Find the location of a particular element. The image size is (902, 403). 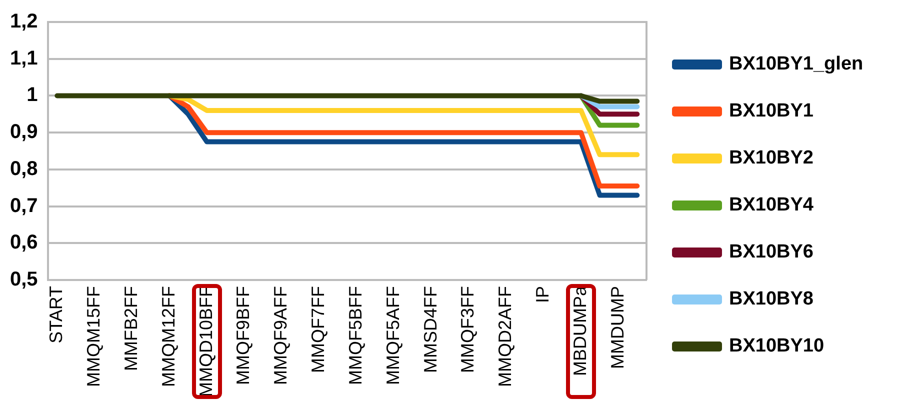

y-tick-label: 0,8 is located at coordinates (24, 169).